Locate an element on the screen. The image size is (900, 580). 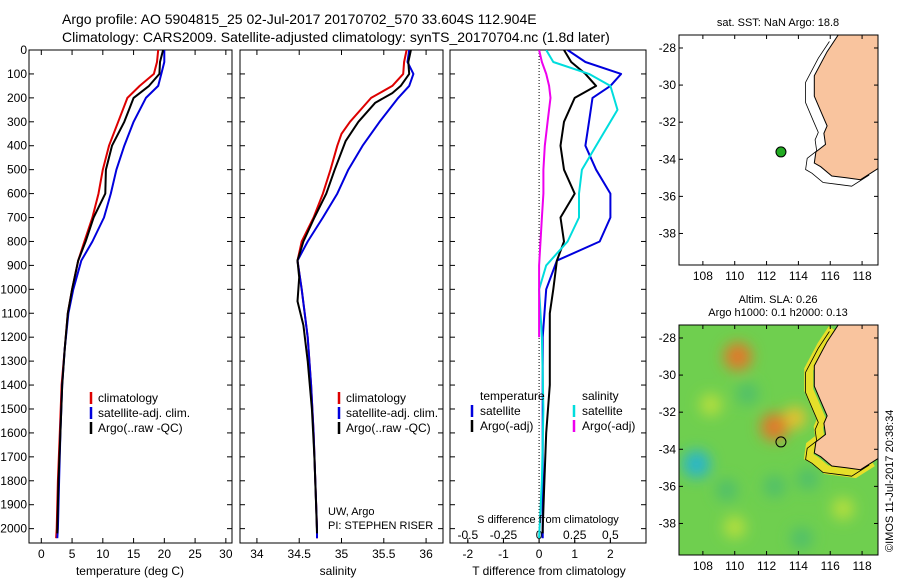
x-tick-label: 116 is located at coordinates (830, 276).